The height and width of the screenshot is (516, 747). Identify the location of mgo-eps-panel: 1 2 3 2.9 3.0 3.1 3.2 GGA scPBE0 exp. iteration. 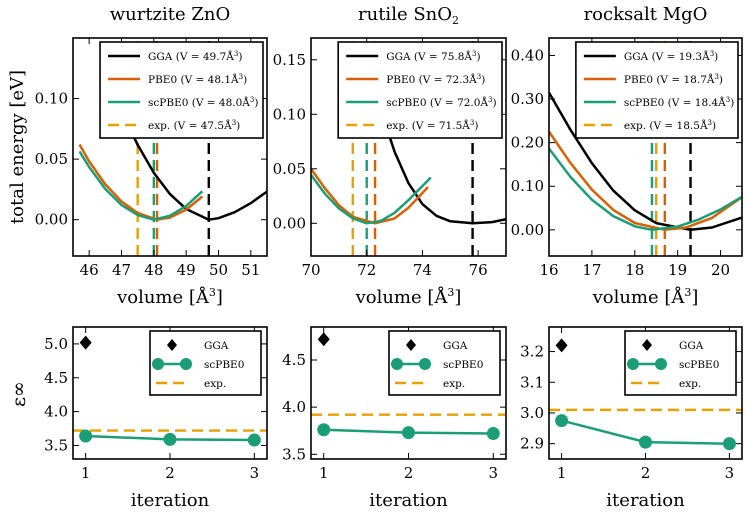
(631, 418).